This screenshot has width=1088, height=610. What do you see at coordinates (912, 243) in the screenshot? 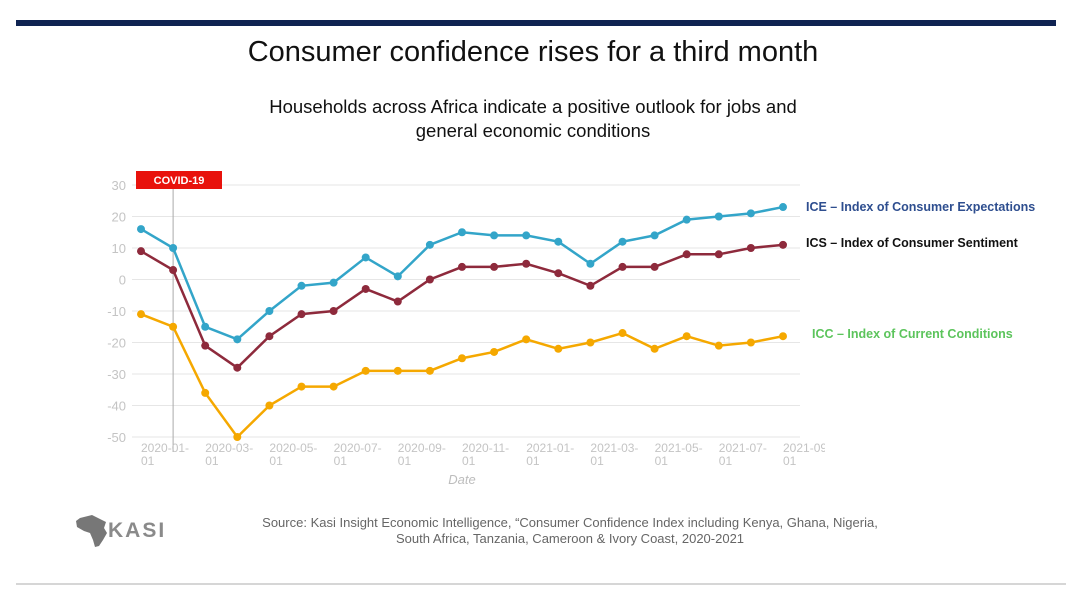
I see `series-label: ICS – Index of Consumer Sentiment` at bounding box center [912, 243].